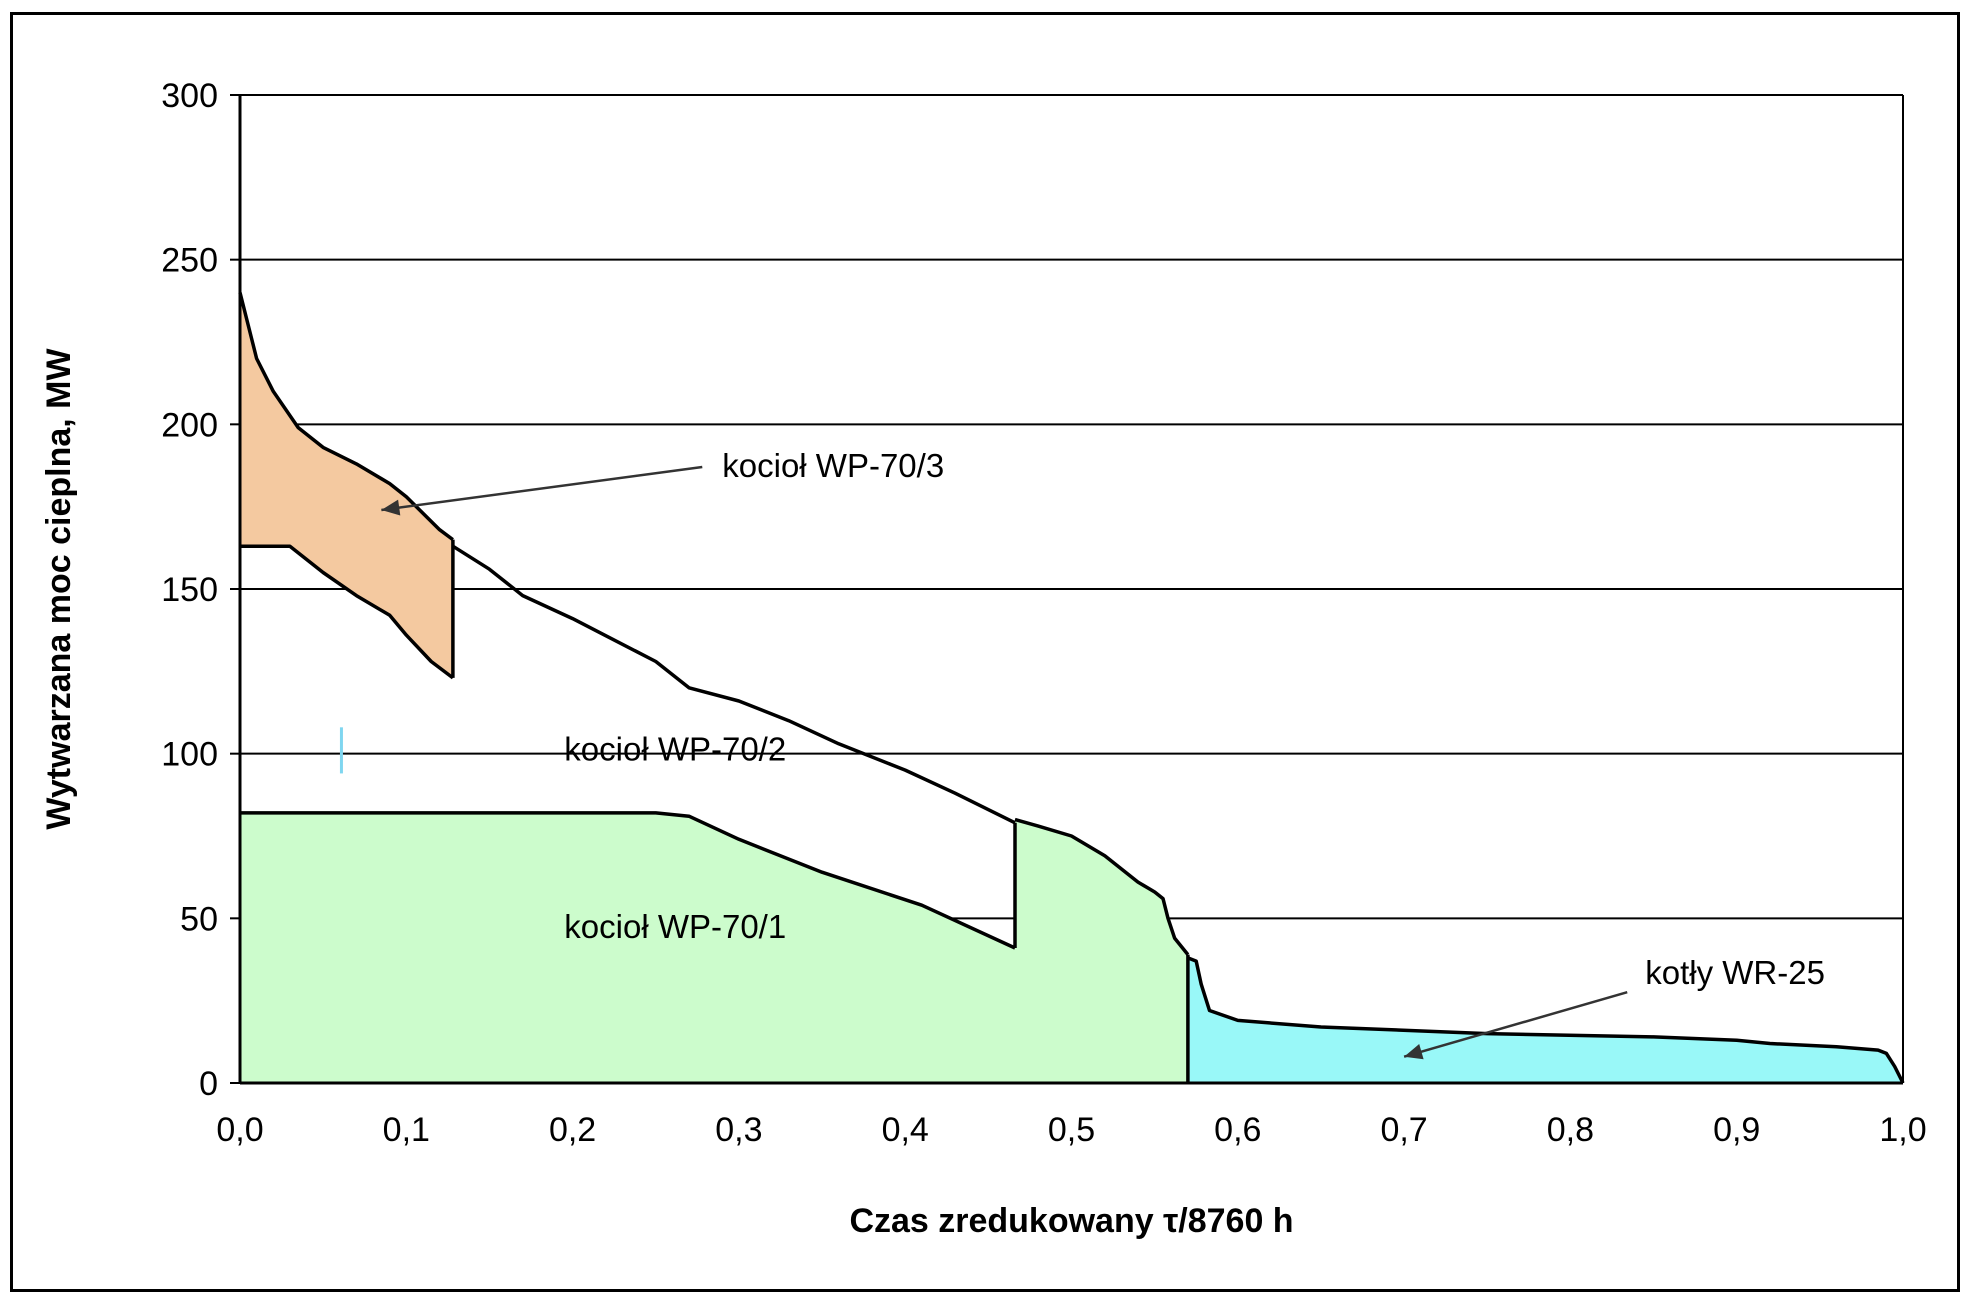  What do you see at coordinates (239, 1130) in the screenshot?
I see `x-tick-label: 0,0` at bounding box center [239, 1130].